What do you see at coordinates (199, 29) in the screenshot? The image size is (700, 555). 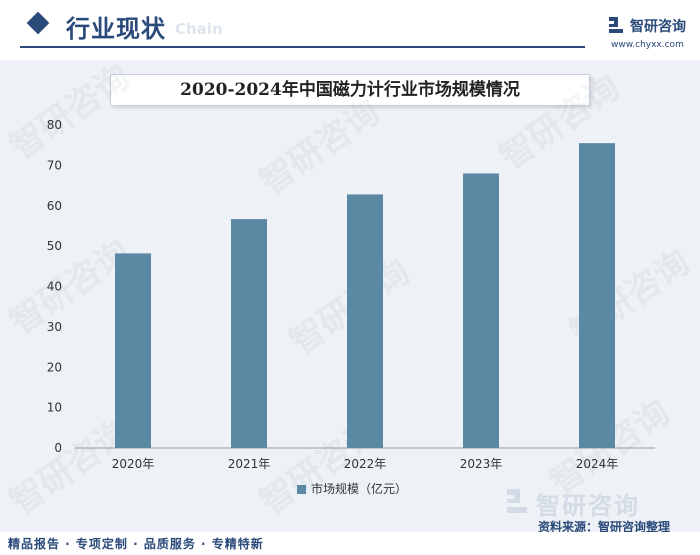 I see `section-subtitle: Chain` at bounding box center [199, 29].